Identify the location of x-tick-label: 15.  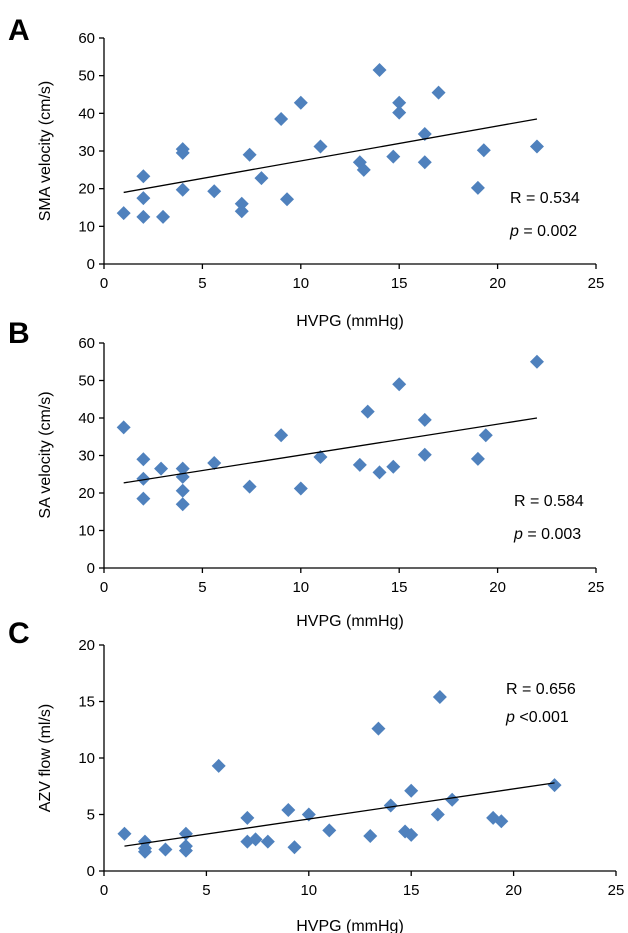
(399, 587).